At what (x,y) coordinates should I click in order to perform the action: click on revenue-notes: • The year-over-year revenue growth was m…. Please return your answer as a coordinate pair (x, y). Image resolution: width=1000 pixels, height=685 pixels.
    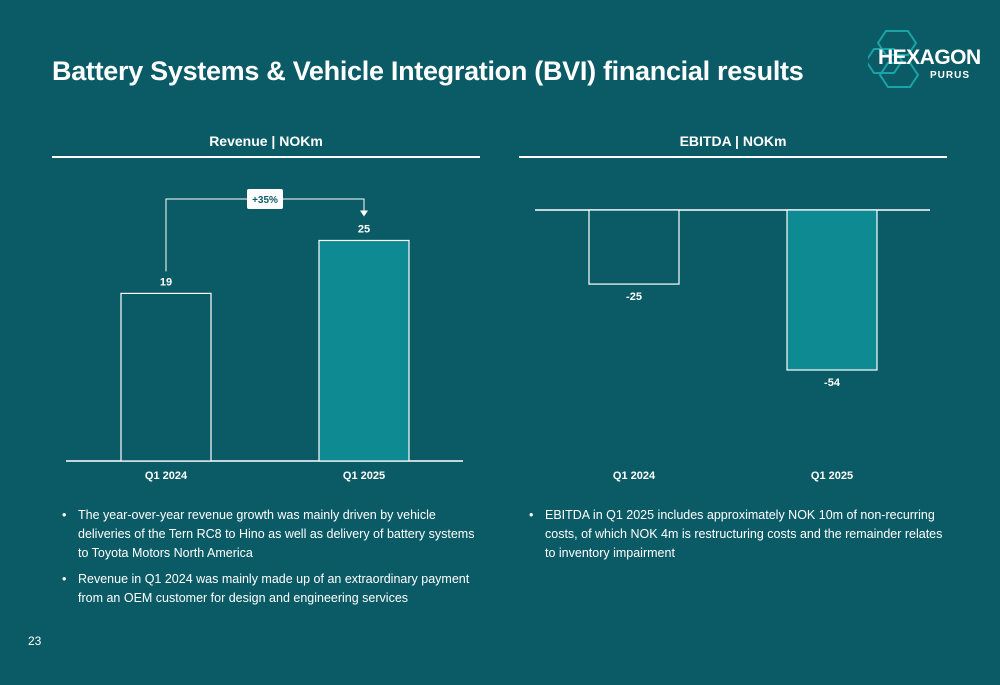
    Looking at the image, I should click on (266, 560).